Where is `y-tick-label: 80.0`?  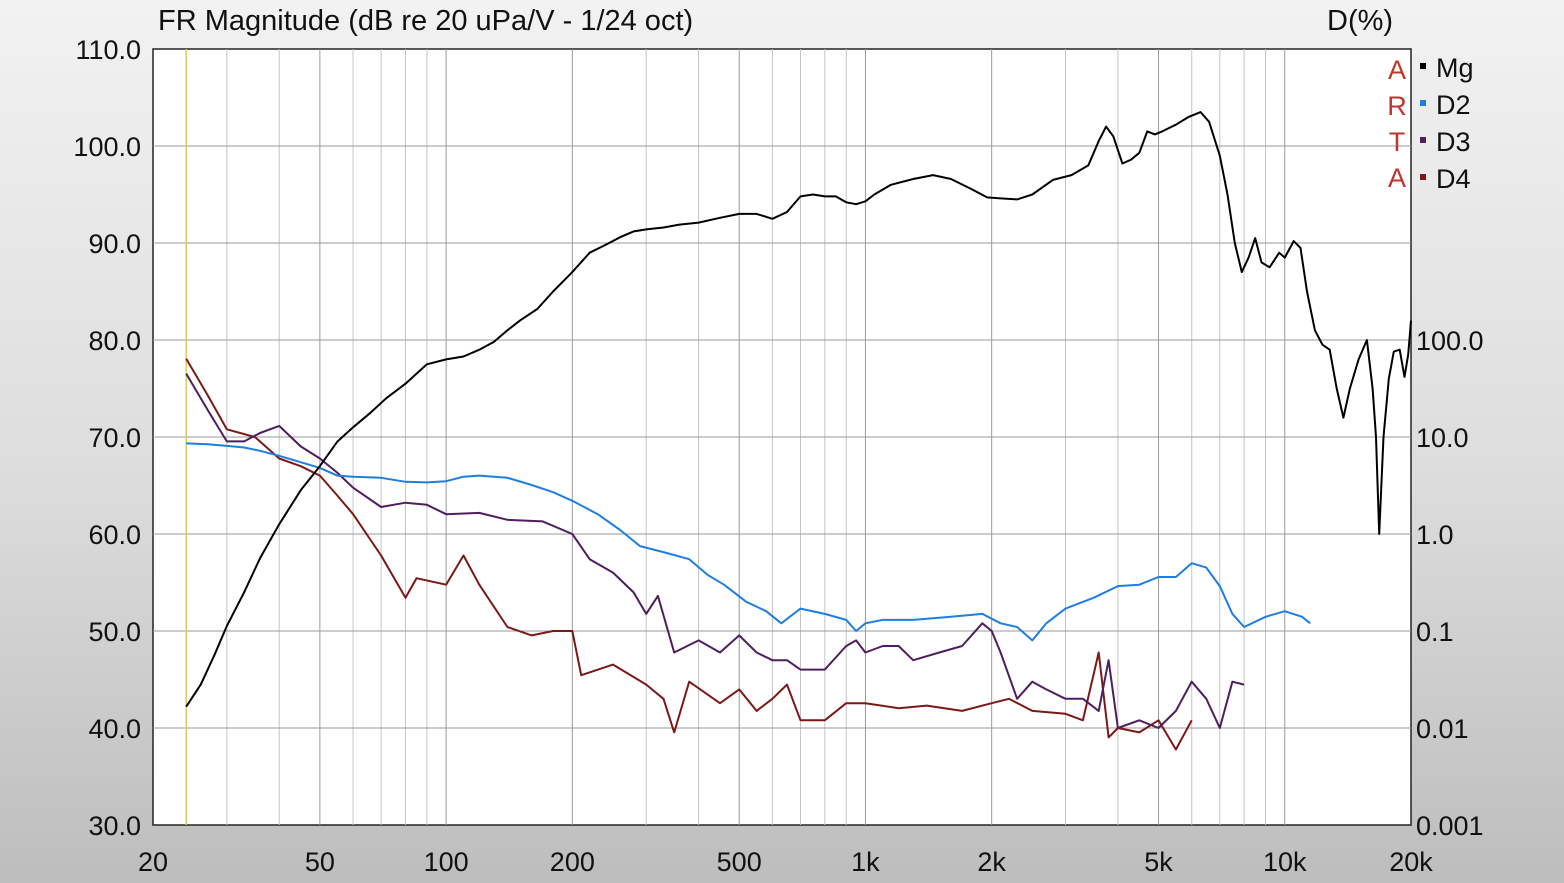 y-tick-label: 80.0 is located at coordinates (114, 341).